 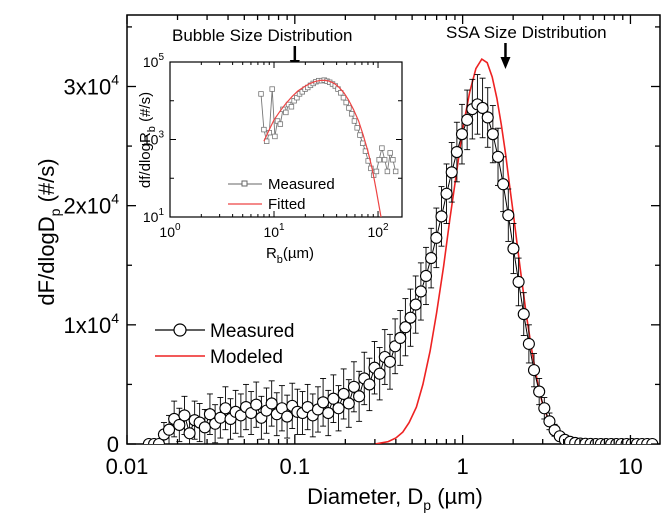 What do you see at coordinates (246, 357) in the screenshot?
I see `legend-modeled-label: Modeled` at bounding box center [246, 357].